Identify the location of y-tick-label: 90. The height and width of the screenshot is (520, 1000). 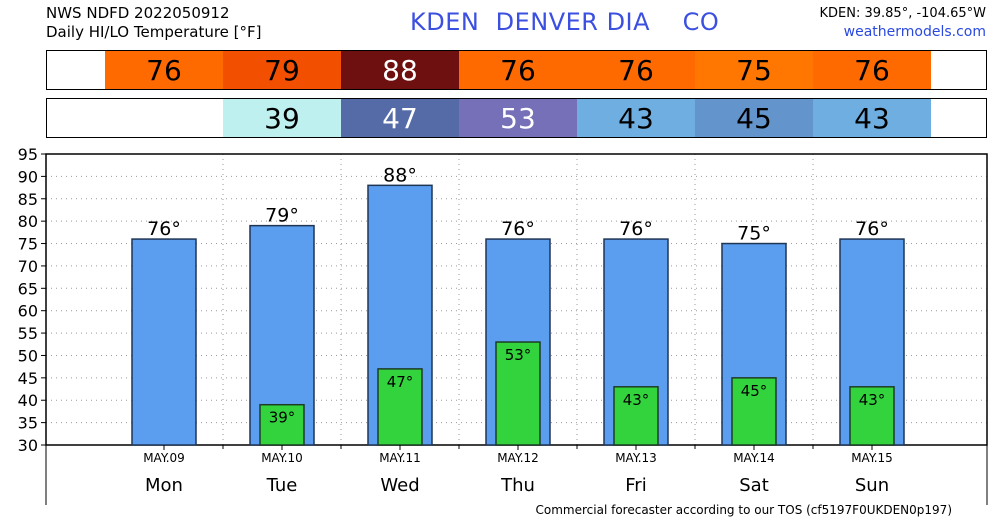
(28, 176).